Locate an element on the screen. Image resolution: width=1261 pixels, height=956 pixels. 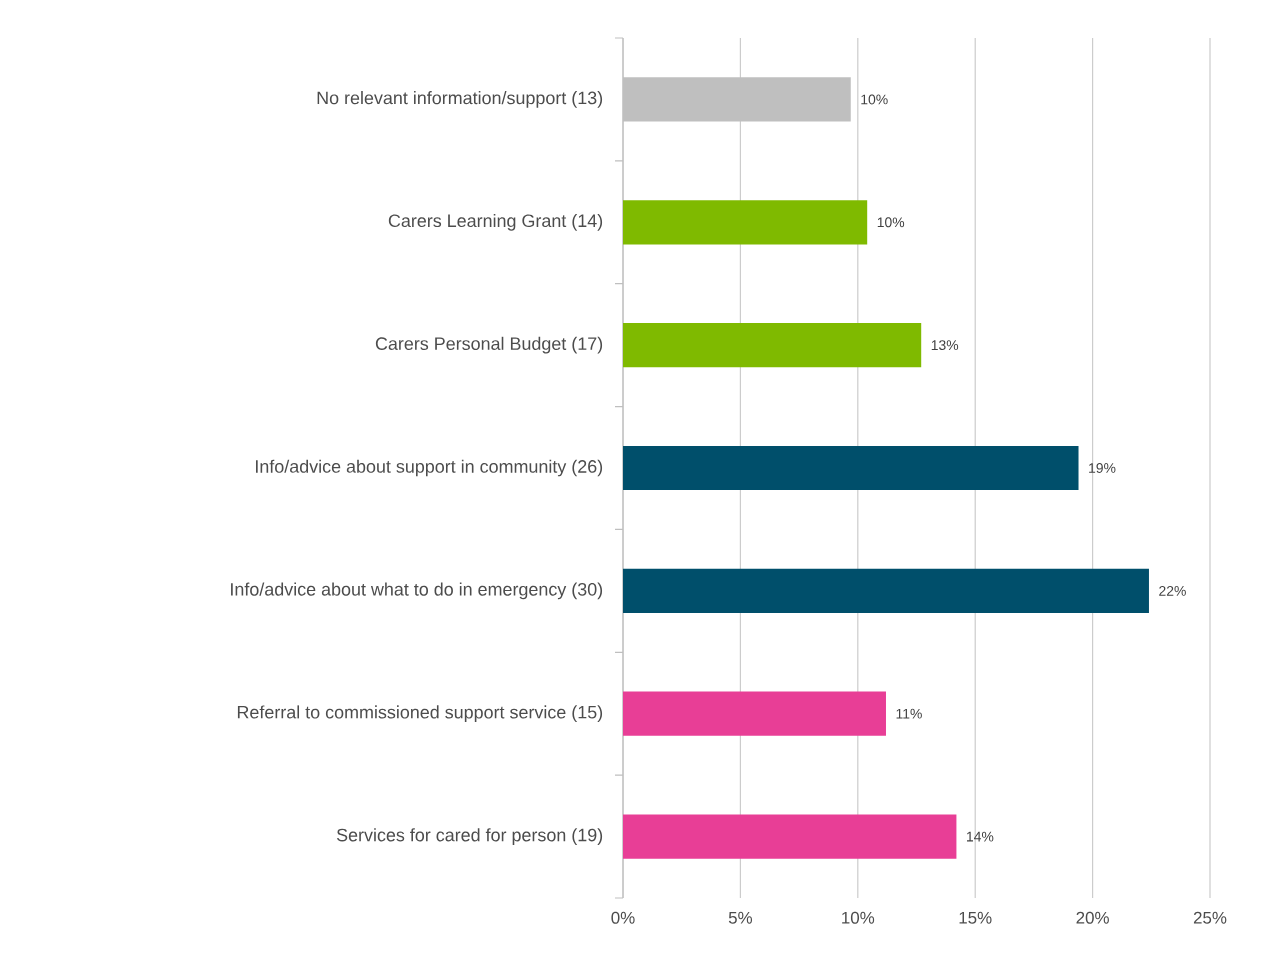
y-tick-label: No relevant information/support (13) is located at coordinates (460, 99).